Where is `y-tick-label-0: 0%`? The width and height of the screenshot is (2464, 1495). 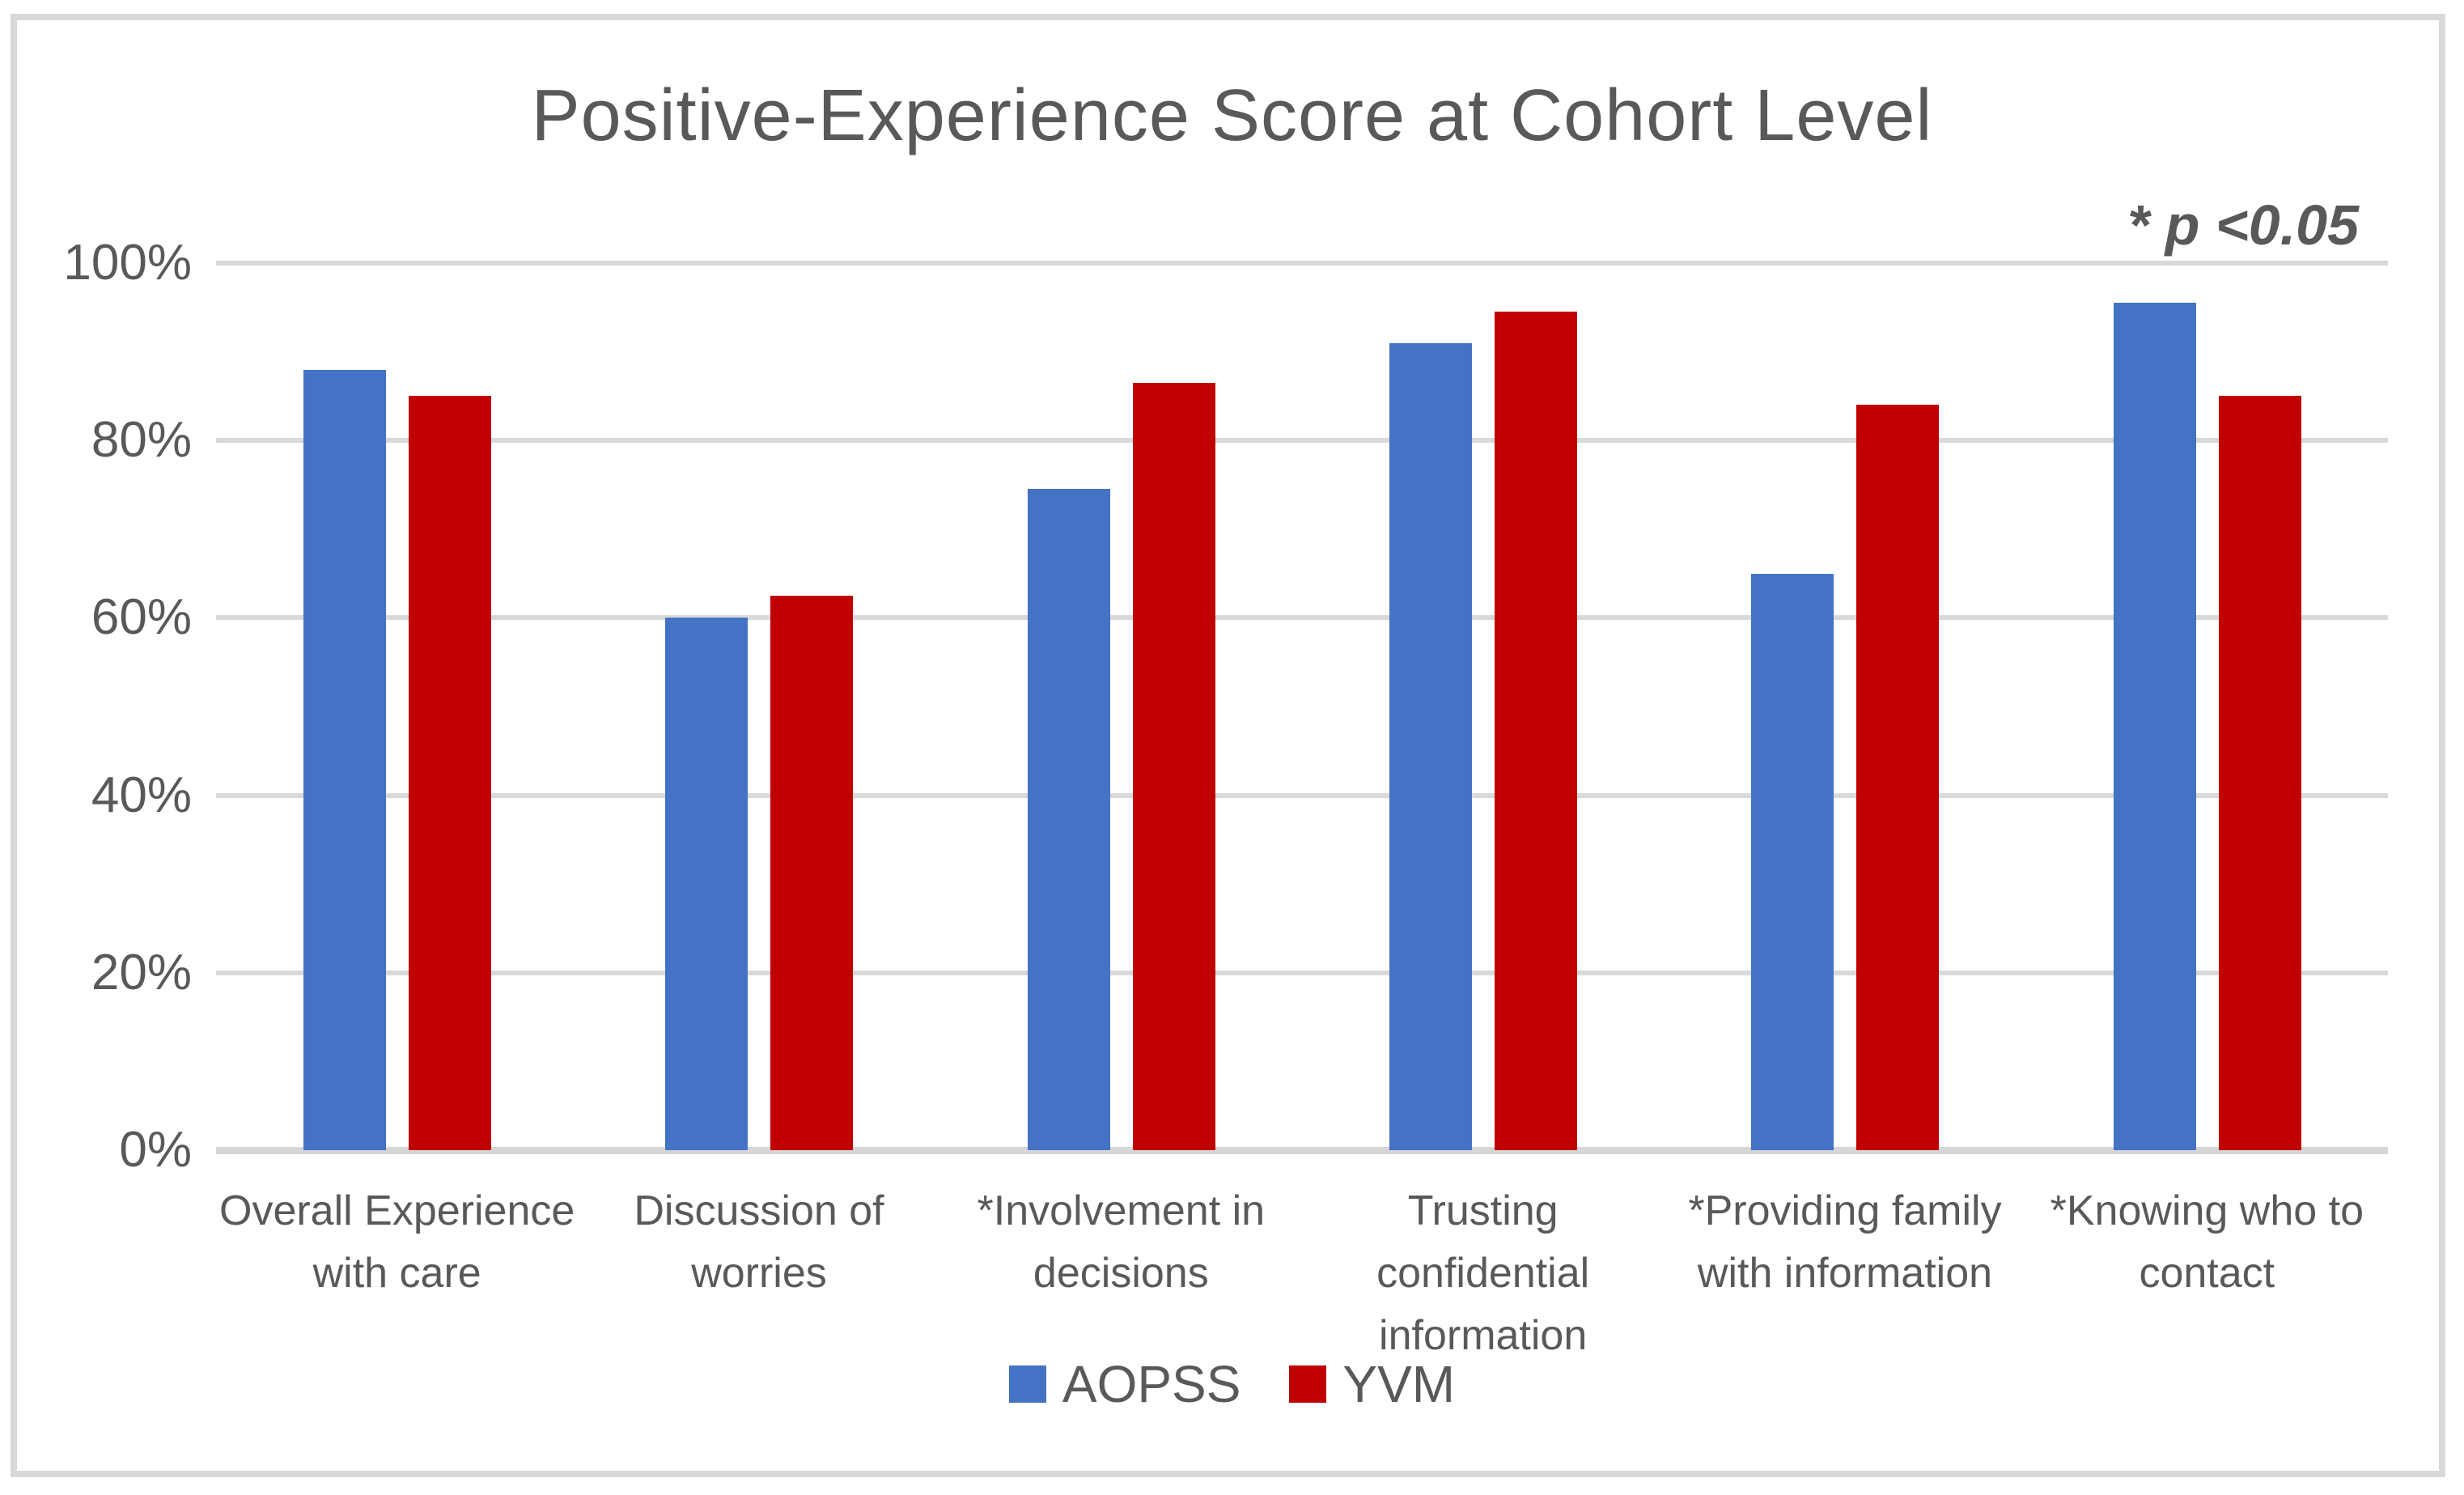
y-tick-label-0: 0% is located at coordinates (155, 1150).